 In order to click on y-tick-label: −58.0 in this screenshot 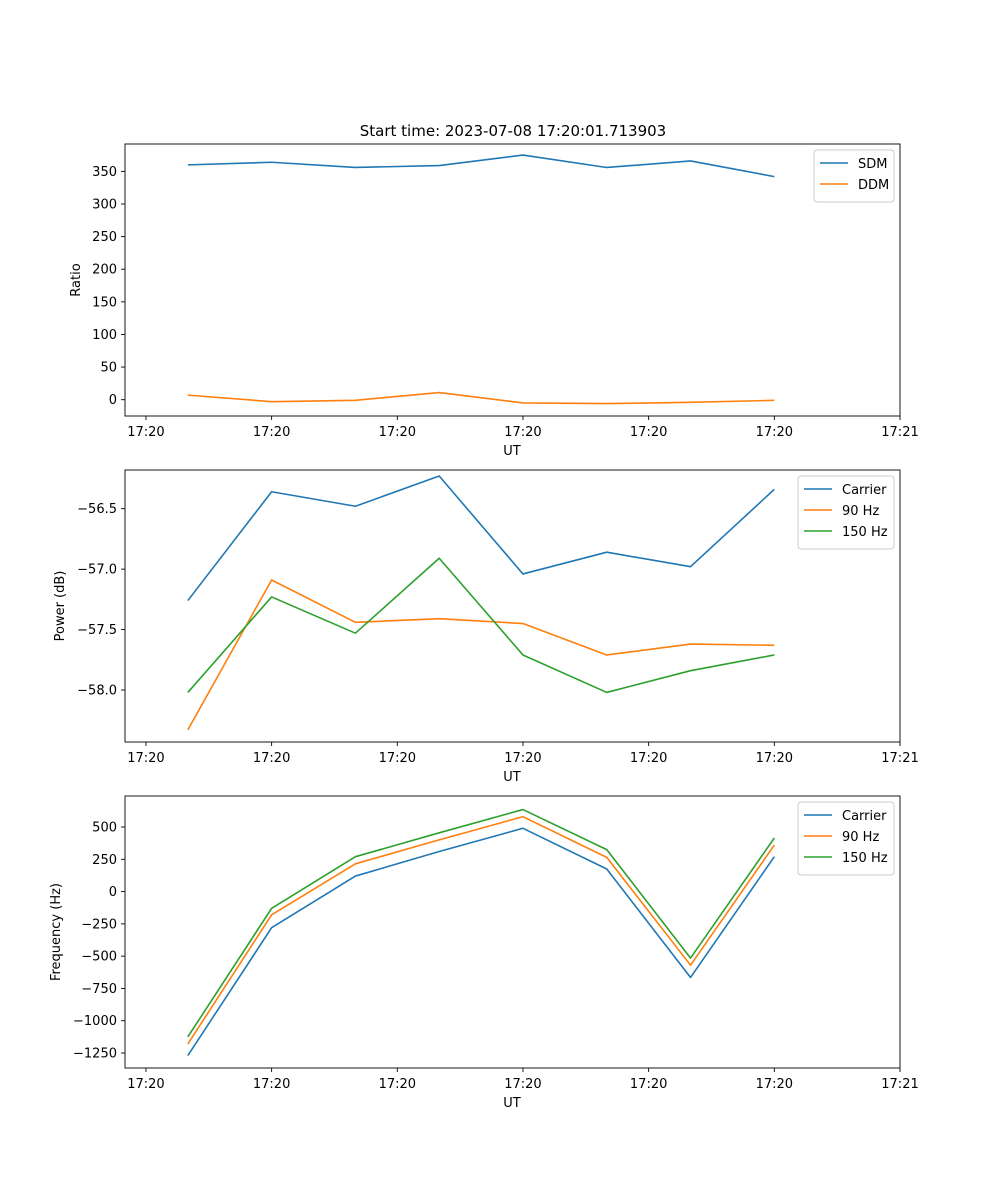, I will do `click(97, 691)`.